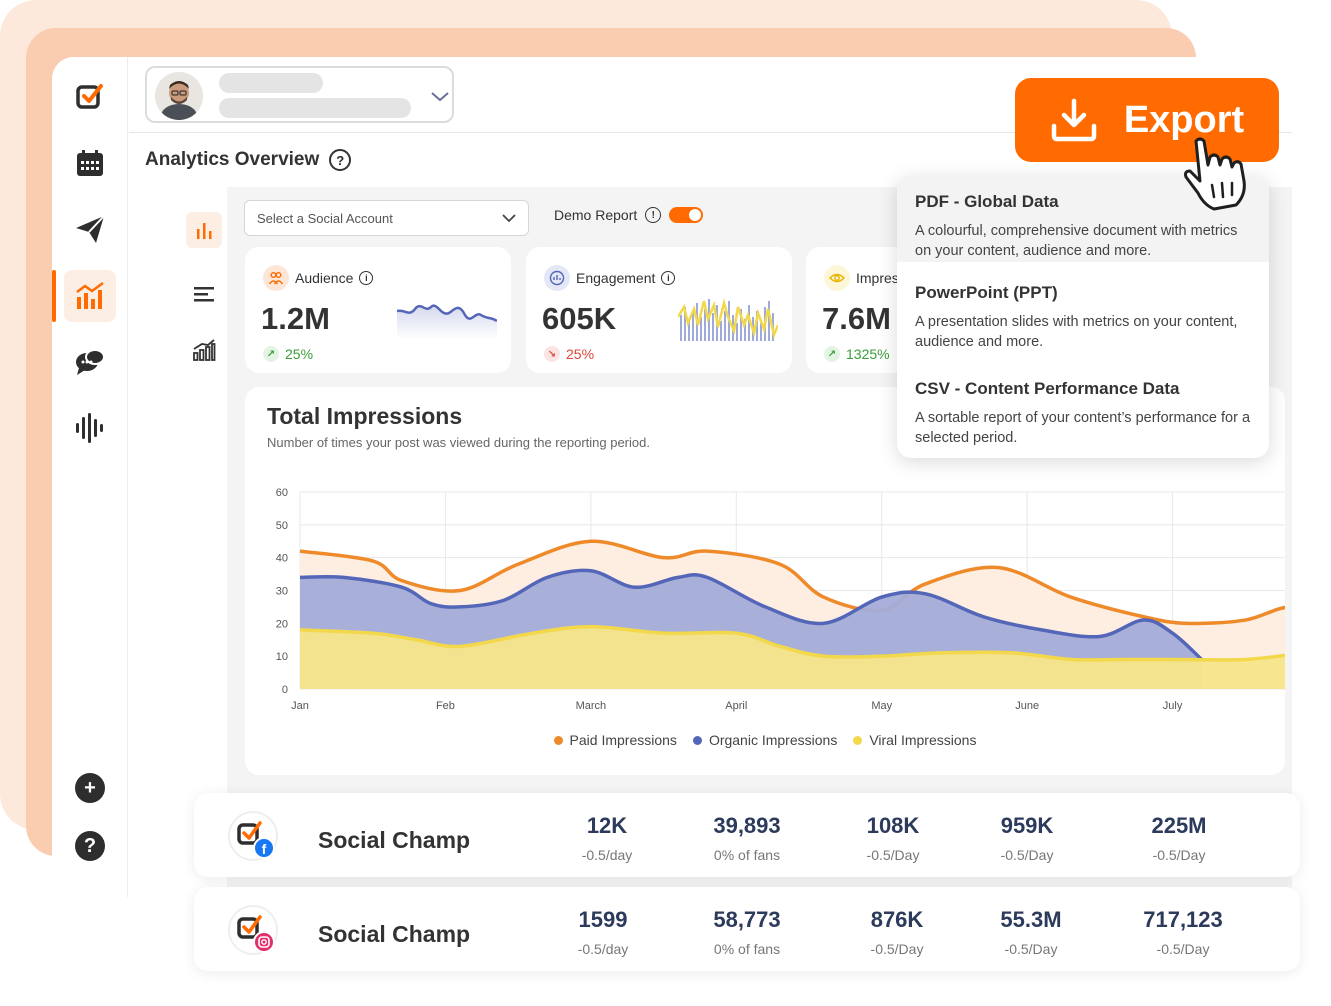 The image size is (1331, 1006). I want to click on metric-value: 717,123, so click(1183, 919).